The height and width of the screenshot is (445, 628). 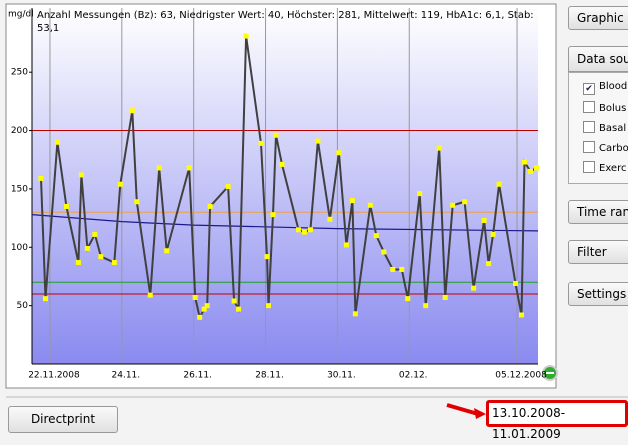 I want to click on checkbox: ✔, so click(x=589, y=89).